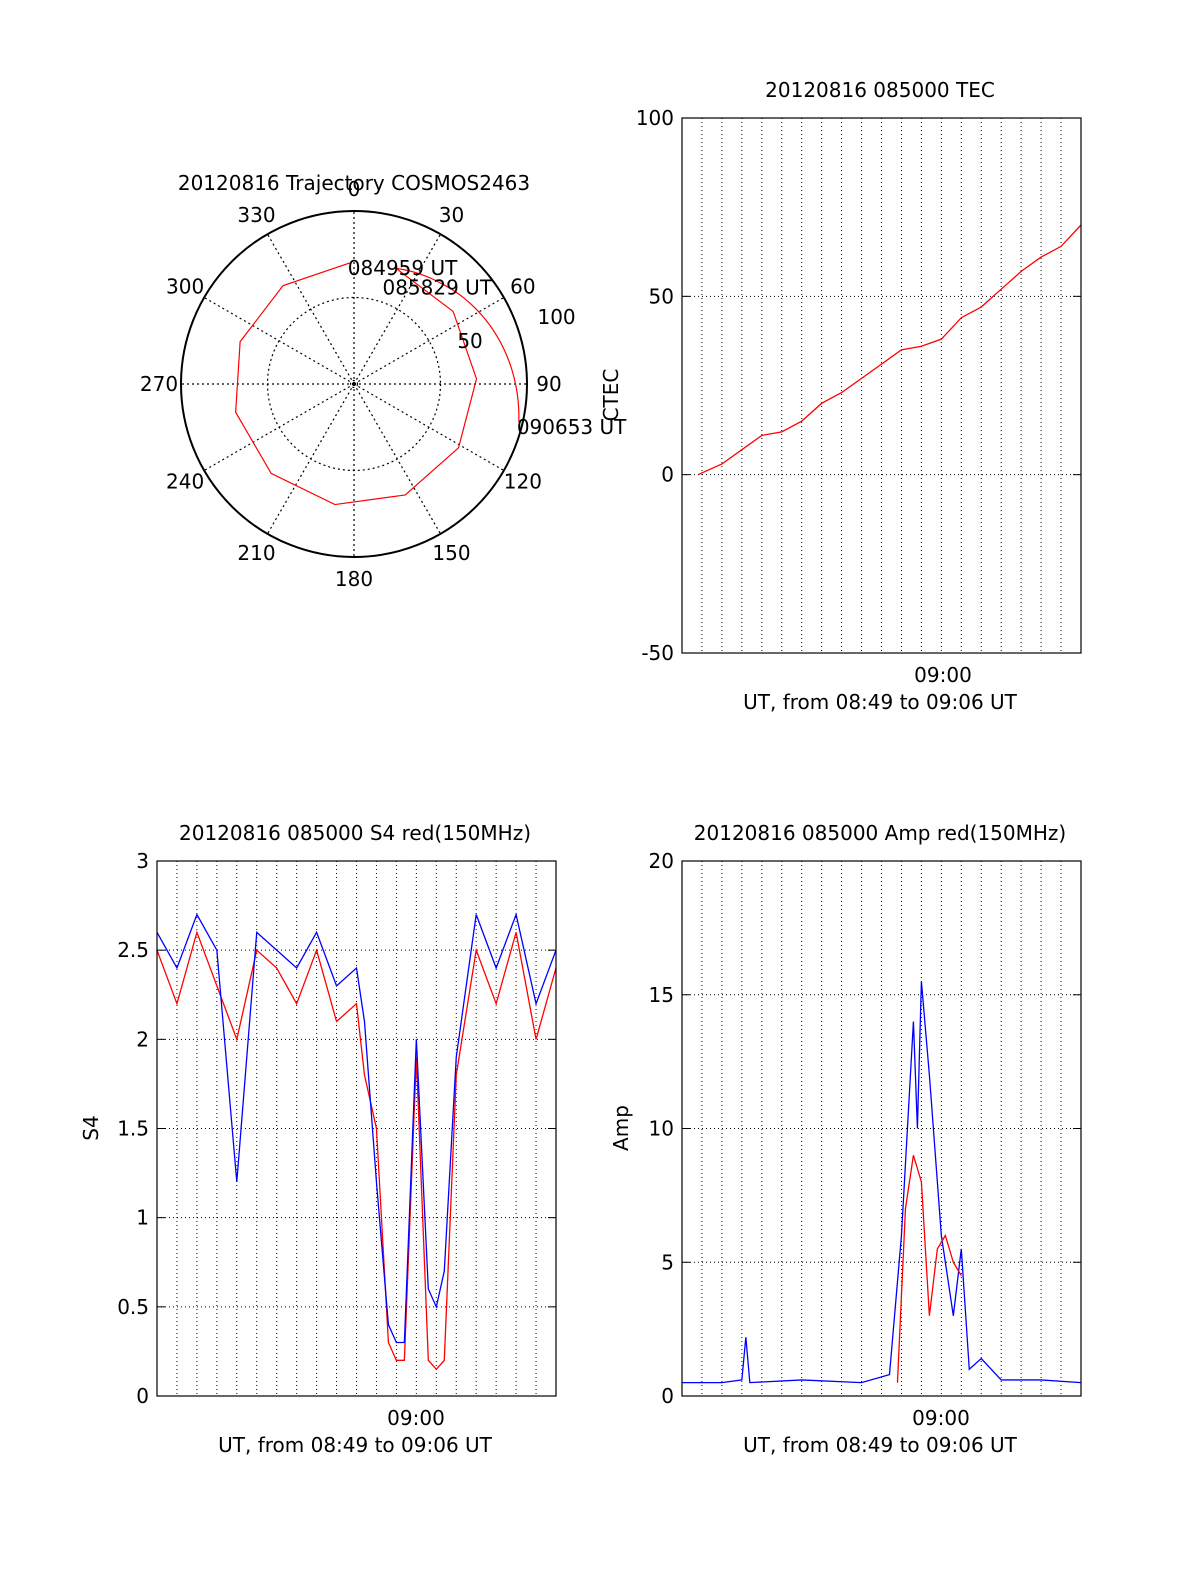  What do you see at coordinates (469, 341) in the screenshot?
I see `polar-radial-label: 50` at bounding box center [469, 341].